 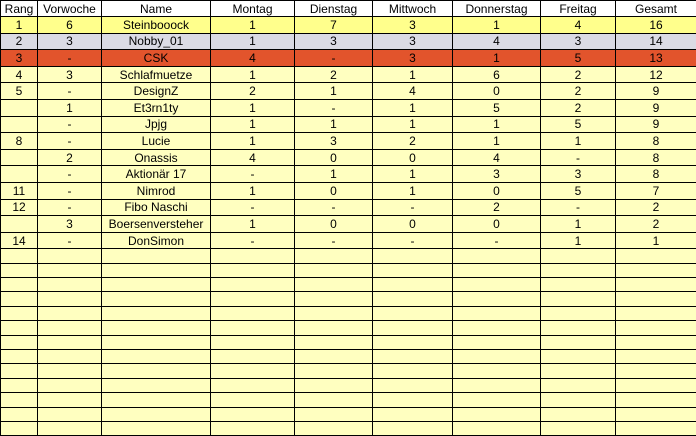 I want to click on cell-dienstag: 3, so click(x=334, y=41).